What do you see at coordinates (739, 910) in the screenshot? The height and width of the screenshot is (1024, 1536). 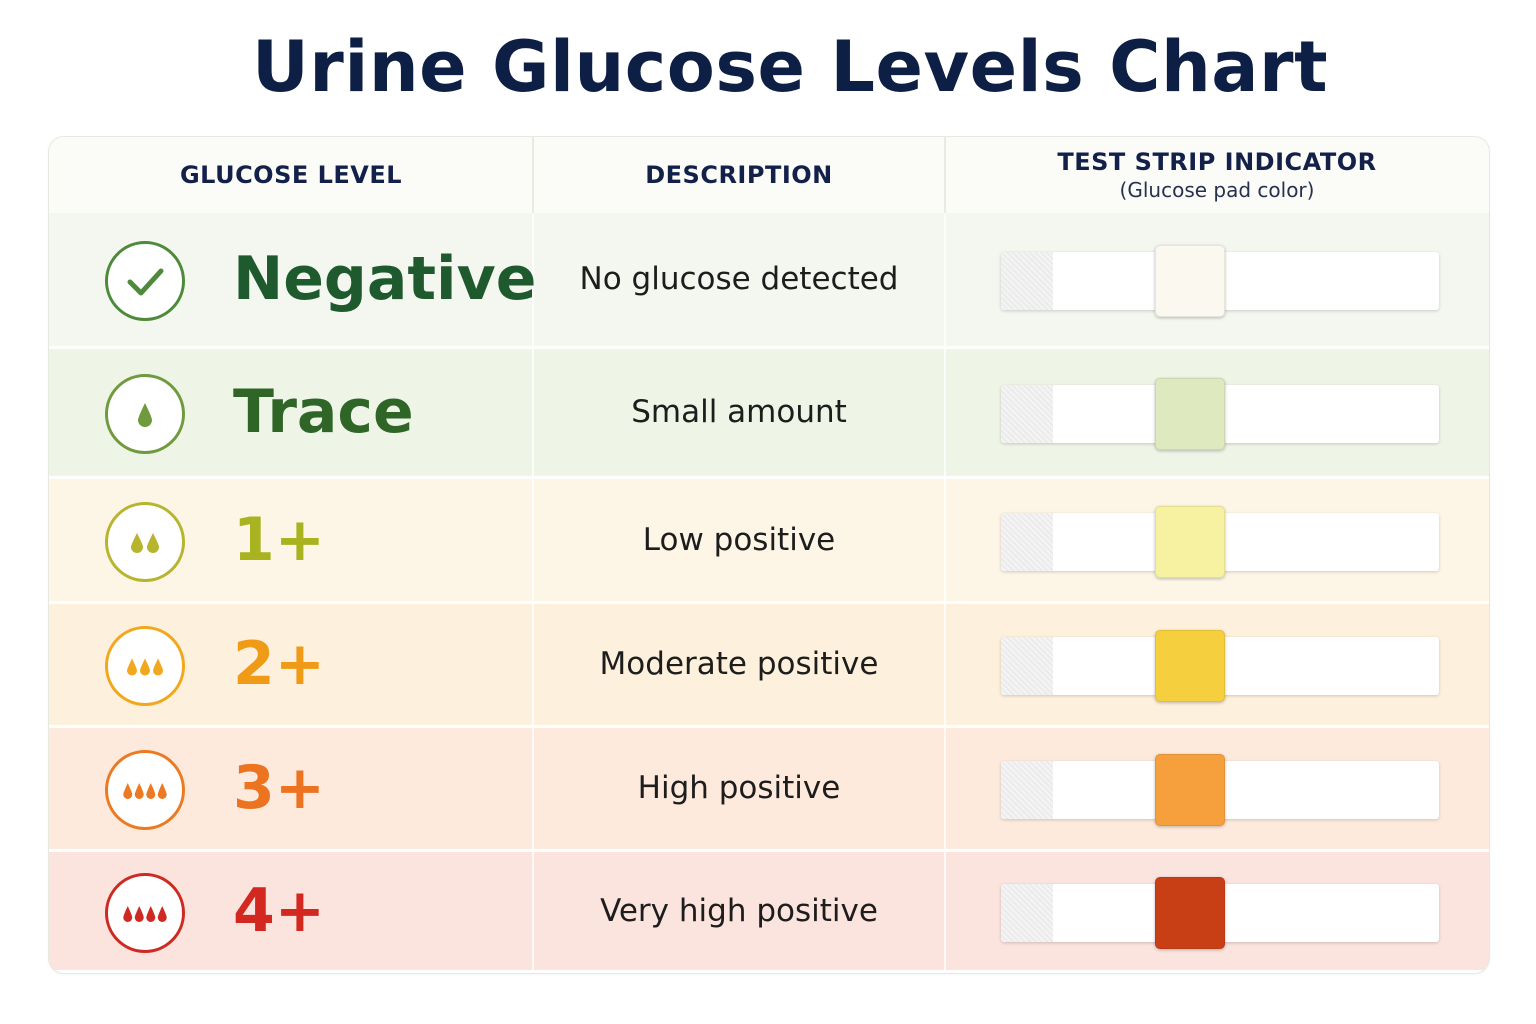 I see `level-description: Very high positive` at bounding box center [739, 910].